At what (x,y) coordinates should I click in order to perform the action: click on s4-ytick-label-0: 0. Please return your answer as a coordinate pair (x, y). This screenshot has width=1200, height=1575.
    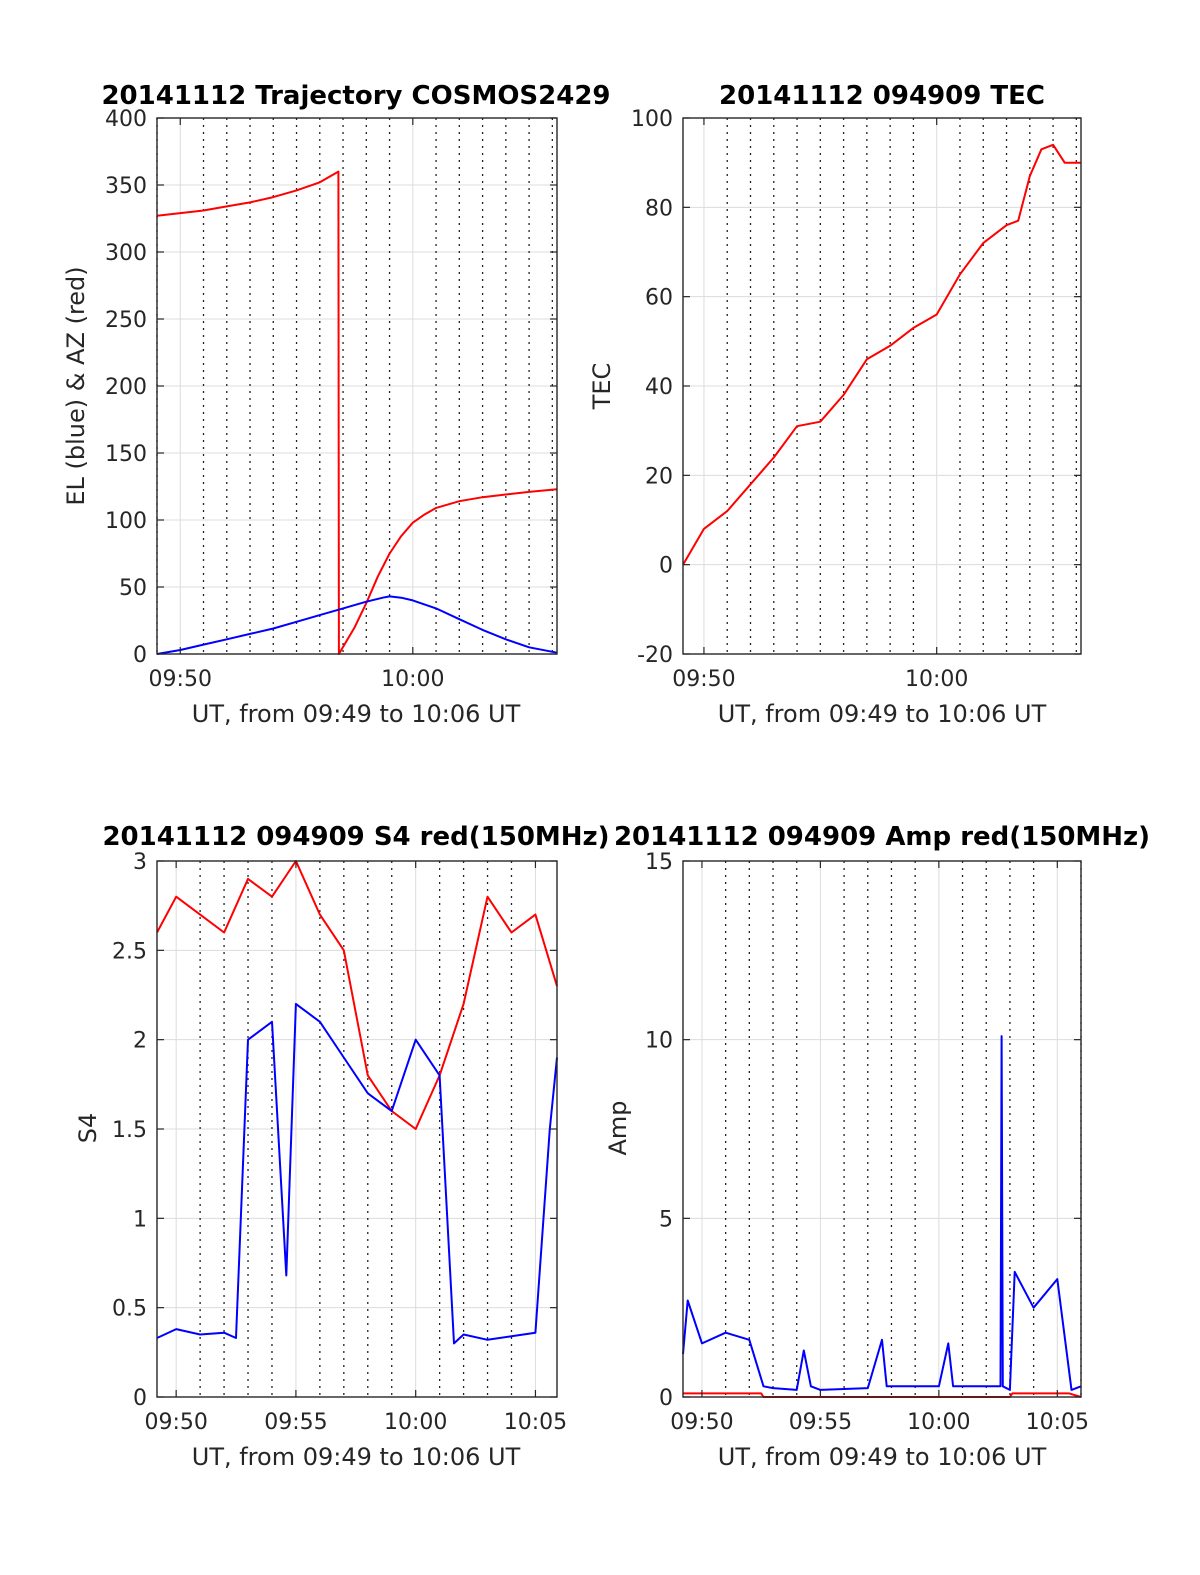
    Looking at the image, I should click on (140, 1398).